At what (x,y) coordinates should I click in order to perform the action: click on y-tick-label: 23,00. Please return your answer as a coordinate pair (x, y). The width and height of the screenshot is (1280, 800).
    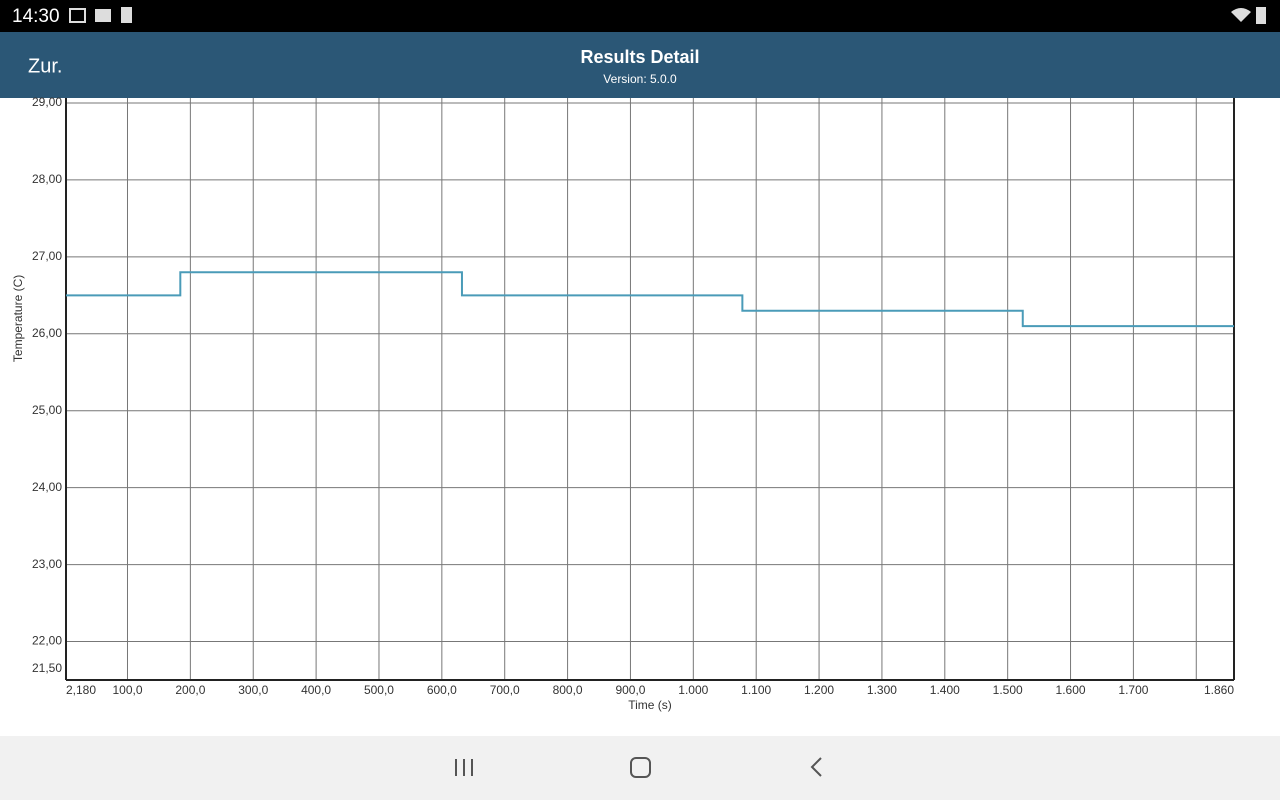
    Looking at the image, I should click on (47, 564).